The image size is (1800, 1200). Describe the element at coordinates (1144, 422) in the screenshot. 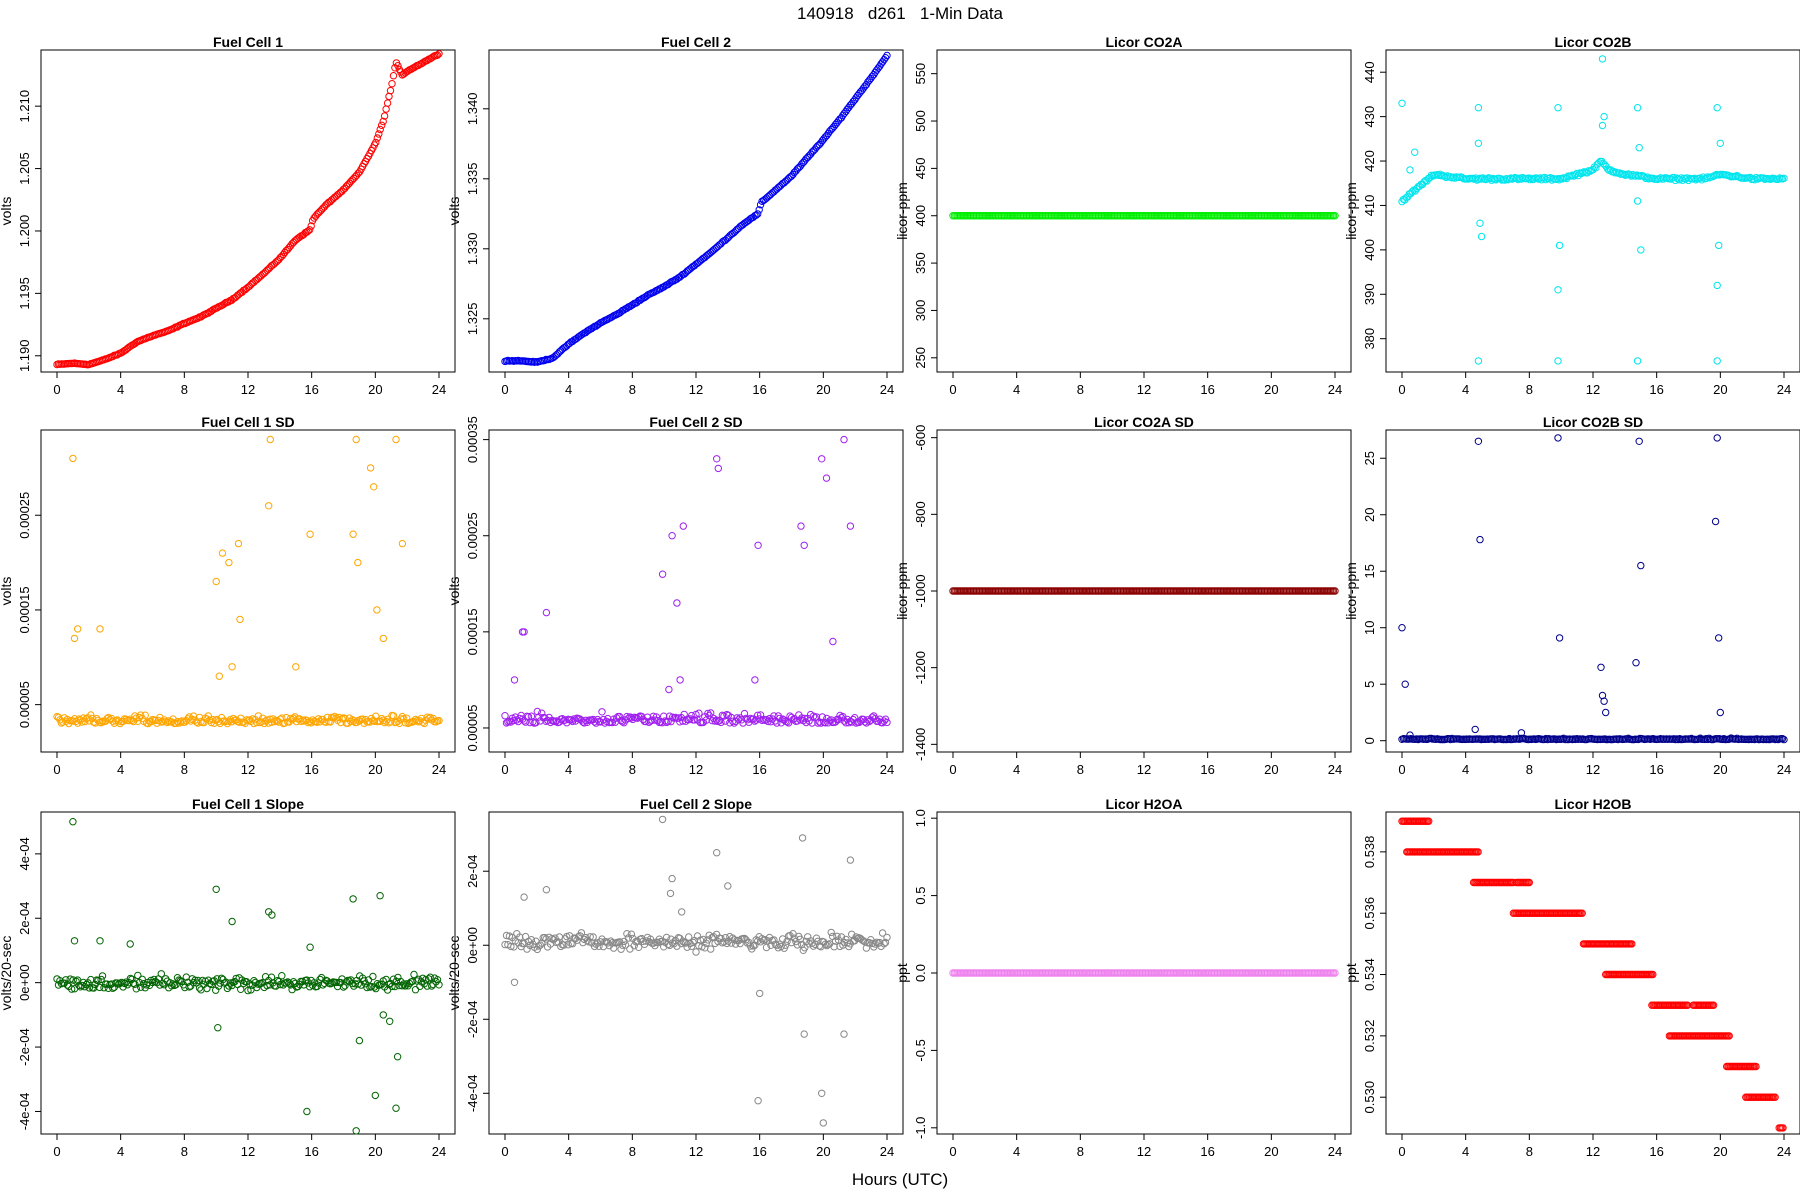

I see `panel-title: Licor CO2A SD` at that location.